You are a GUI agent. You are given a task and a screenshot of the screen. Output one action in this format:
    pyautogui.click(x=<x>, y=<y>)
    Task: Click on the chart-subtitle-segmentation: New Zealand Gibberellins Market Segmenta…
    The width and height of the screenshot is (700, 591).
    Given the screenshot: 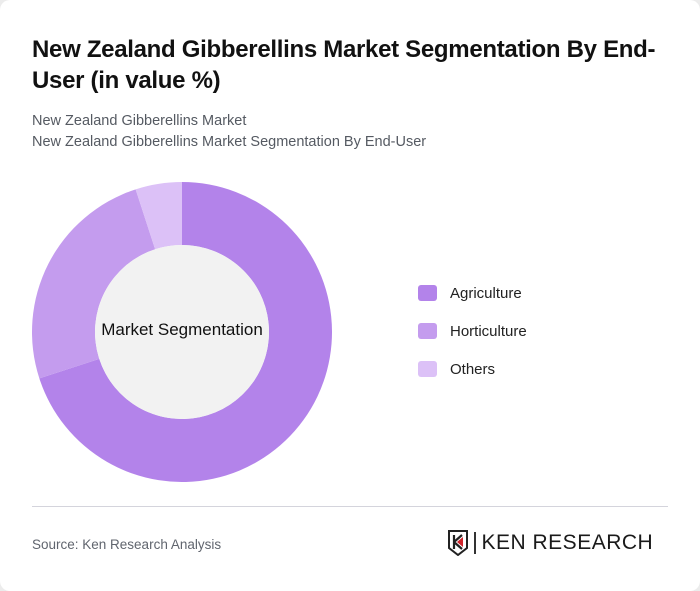 What is the action you would take?
    pyautogui.click(x=229, y=142)
    